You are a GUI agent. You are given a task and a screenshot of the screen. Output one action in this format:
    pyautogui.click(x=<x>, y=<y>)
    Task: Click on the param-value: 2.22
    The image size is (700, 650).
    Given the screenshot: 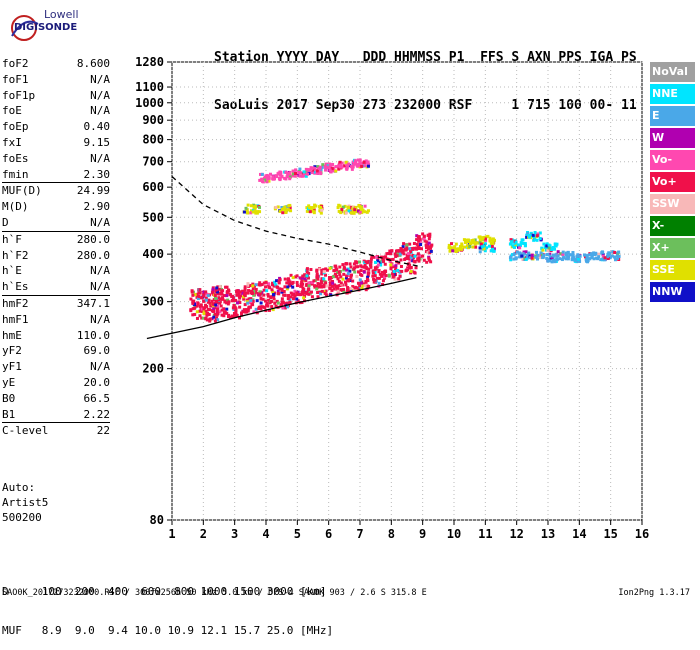 What is the action you would take?
    pyautogui.click(x=97, y=414)
    